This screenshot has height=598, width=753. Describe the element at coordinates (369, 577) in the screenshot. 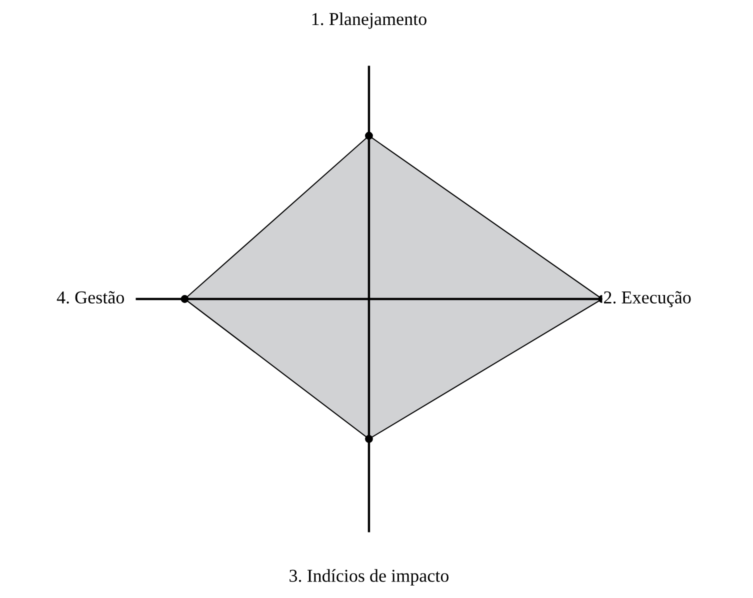

I see `spoke-label: 3. Indícios de impacto` at that location.